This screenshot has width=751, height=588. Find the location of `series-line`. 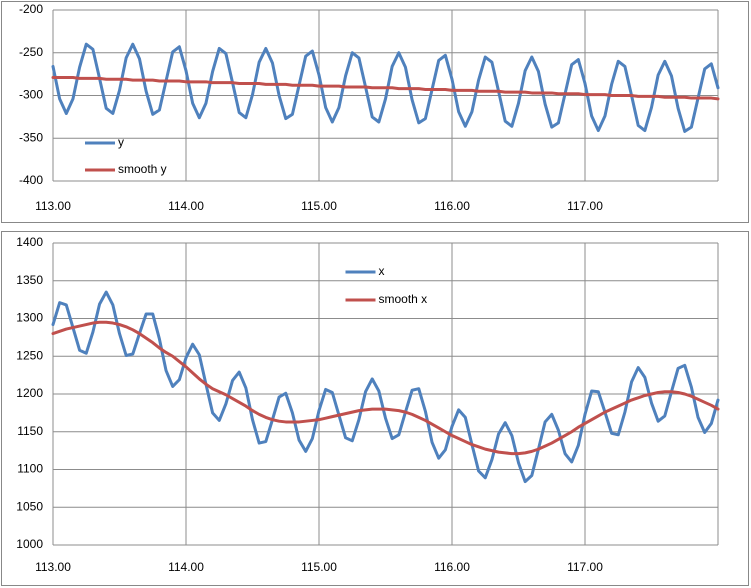

series-line is located at coordinates (385, 87).